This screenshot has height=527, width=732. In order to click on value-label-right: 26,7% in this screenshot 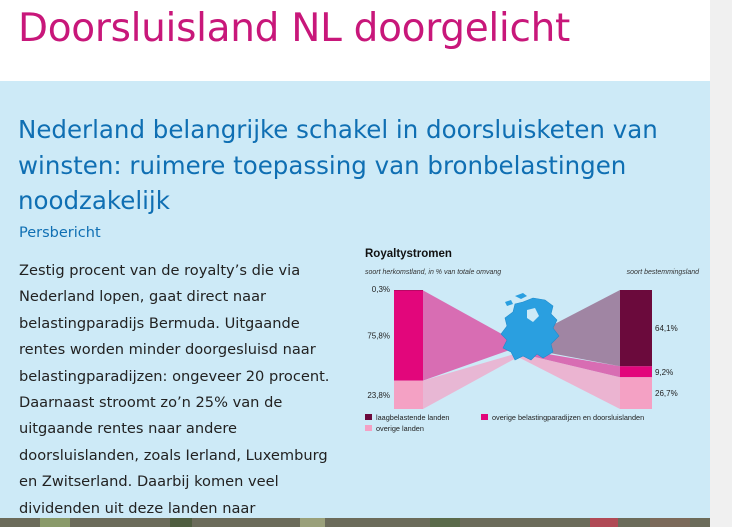, I will do `click(666, 393)`.